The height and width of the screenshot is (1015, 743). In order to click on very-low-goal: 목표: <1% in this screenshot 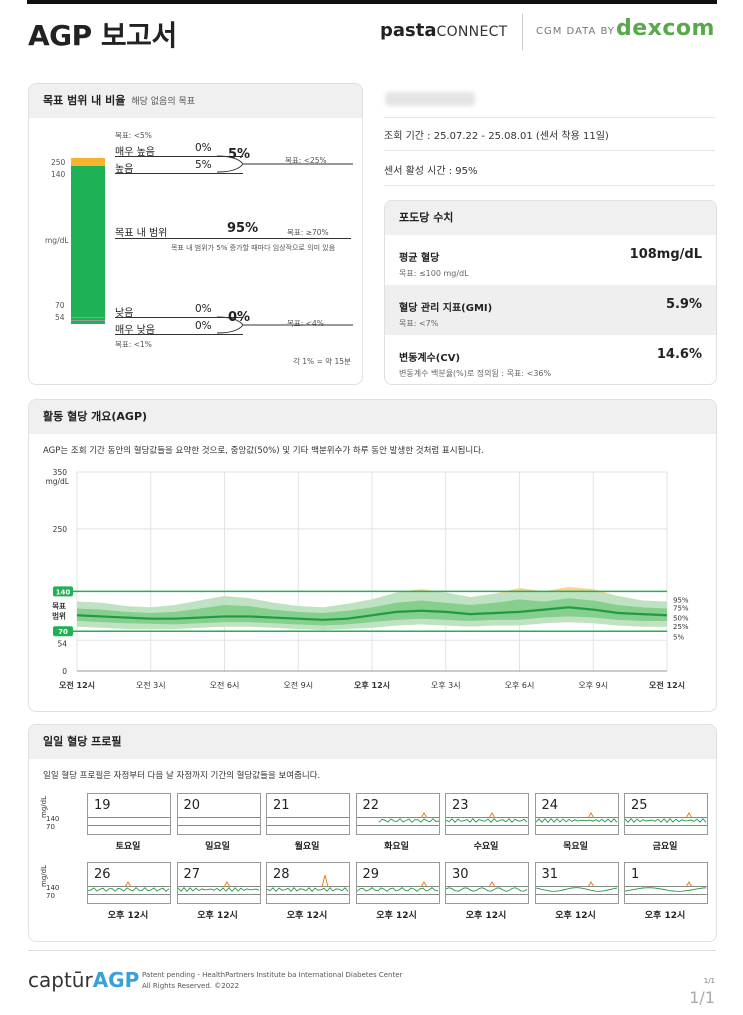, I will do `click(133, 344)`.